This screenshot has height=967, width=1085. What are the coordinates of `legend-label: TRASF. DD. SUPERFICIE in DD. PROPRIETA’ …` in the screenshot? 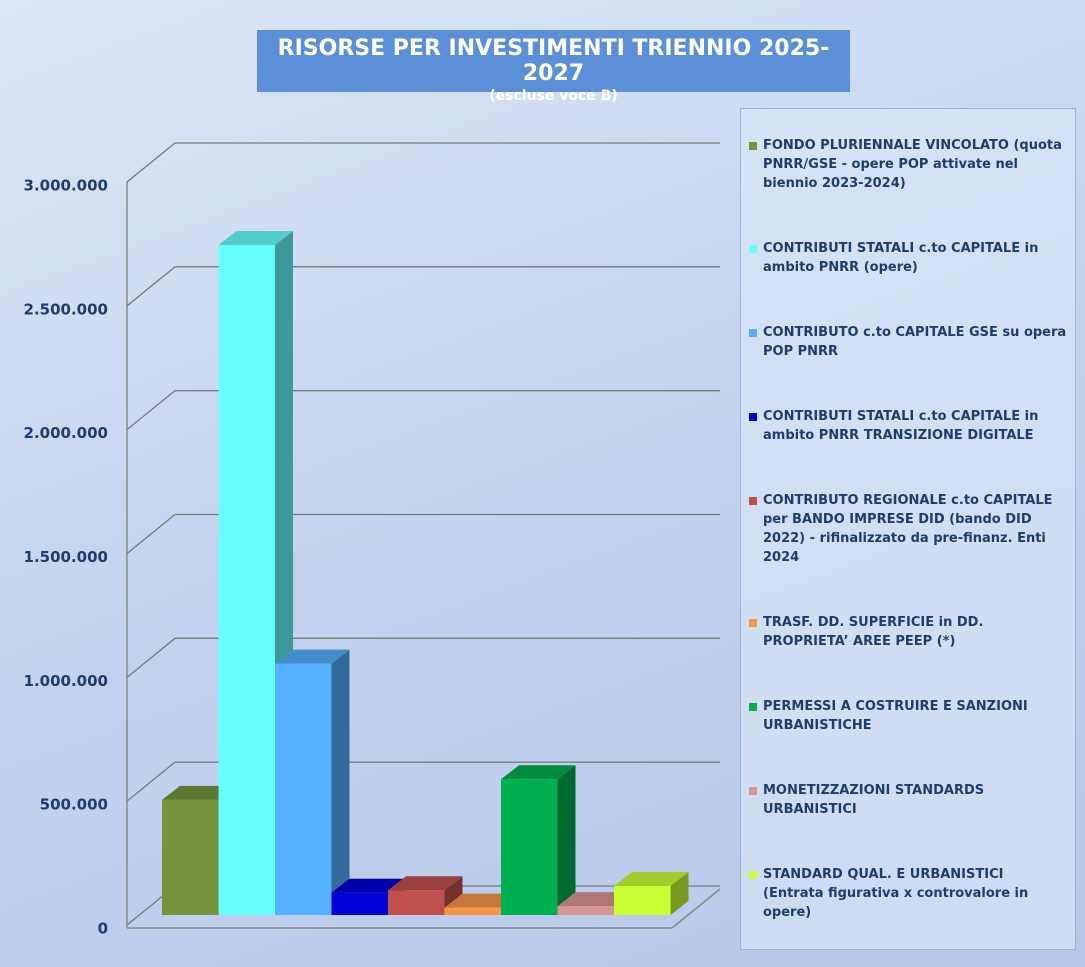 It's located at (873, 632).